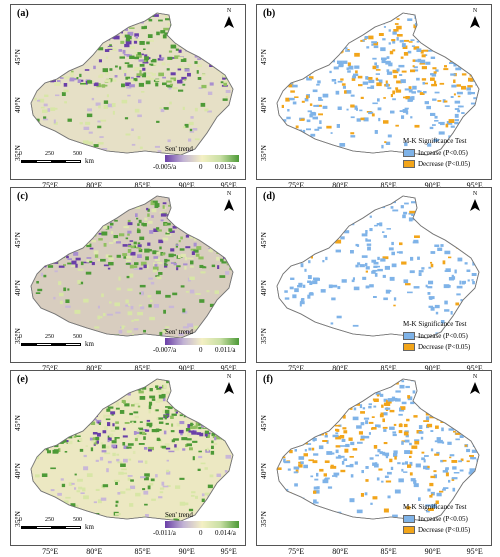  What do you see at coordinates (385, 185) in the screenshot?
I see `lon-labels: 75°E 80°E 85°E 90°E 95°E` at bounding box center [385, 185].